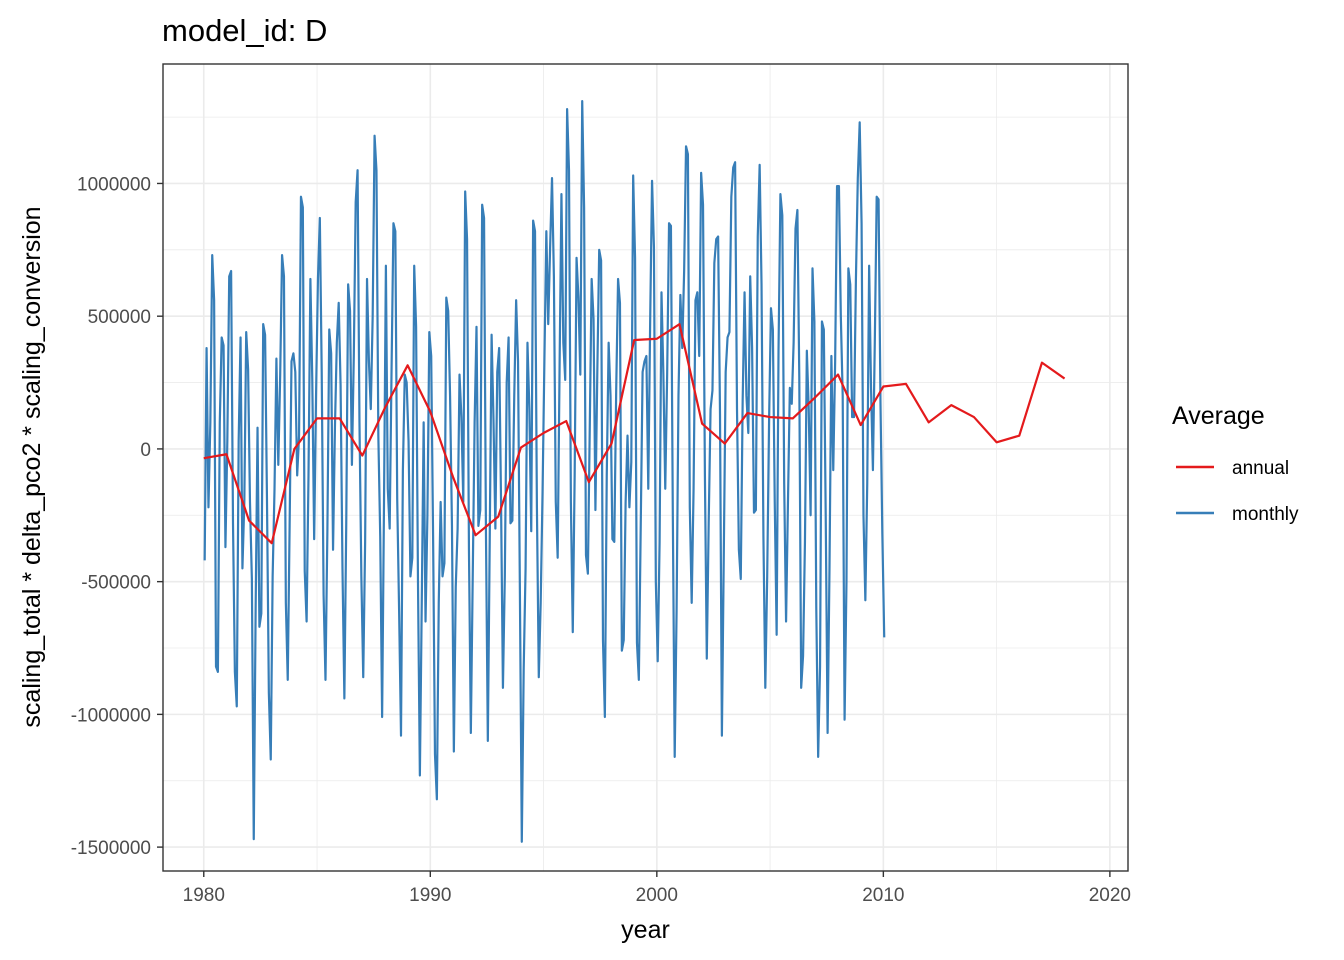  I want to click on legend-item-monthly: monthly, so click(1237, 514).